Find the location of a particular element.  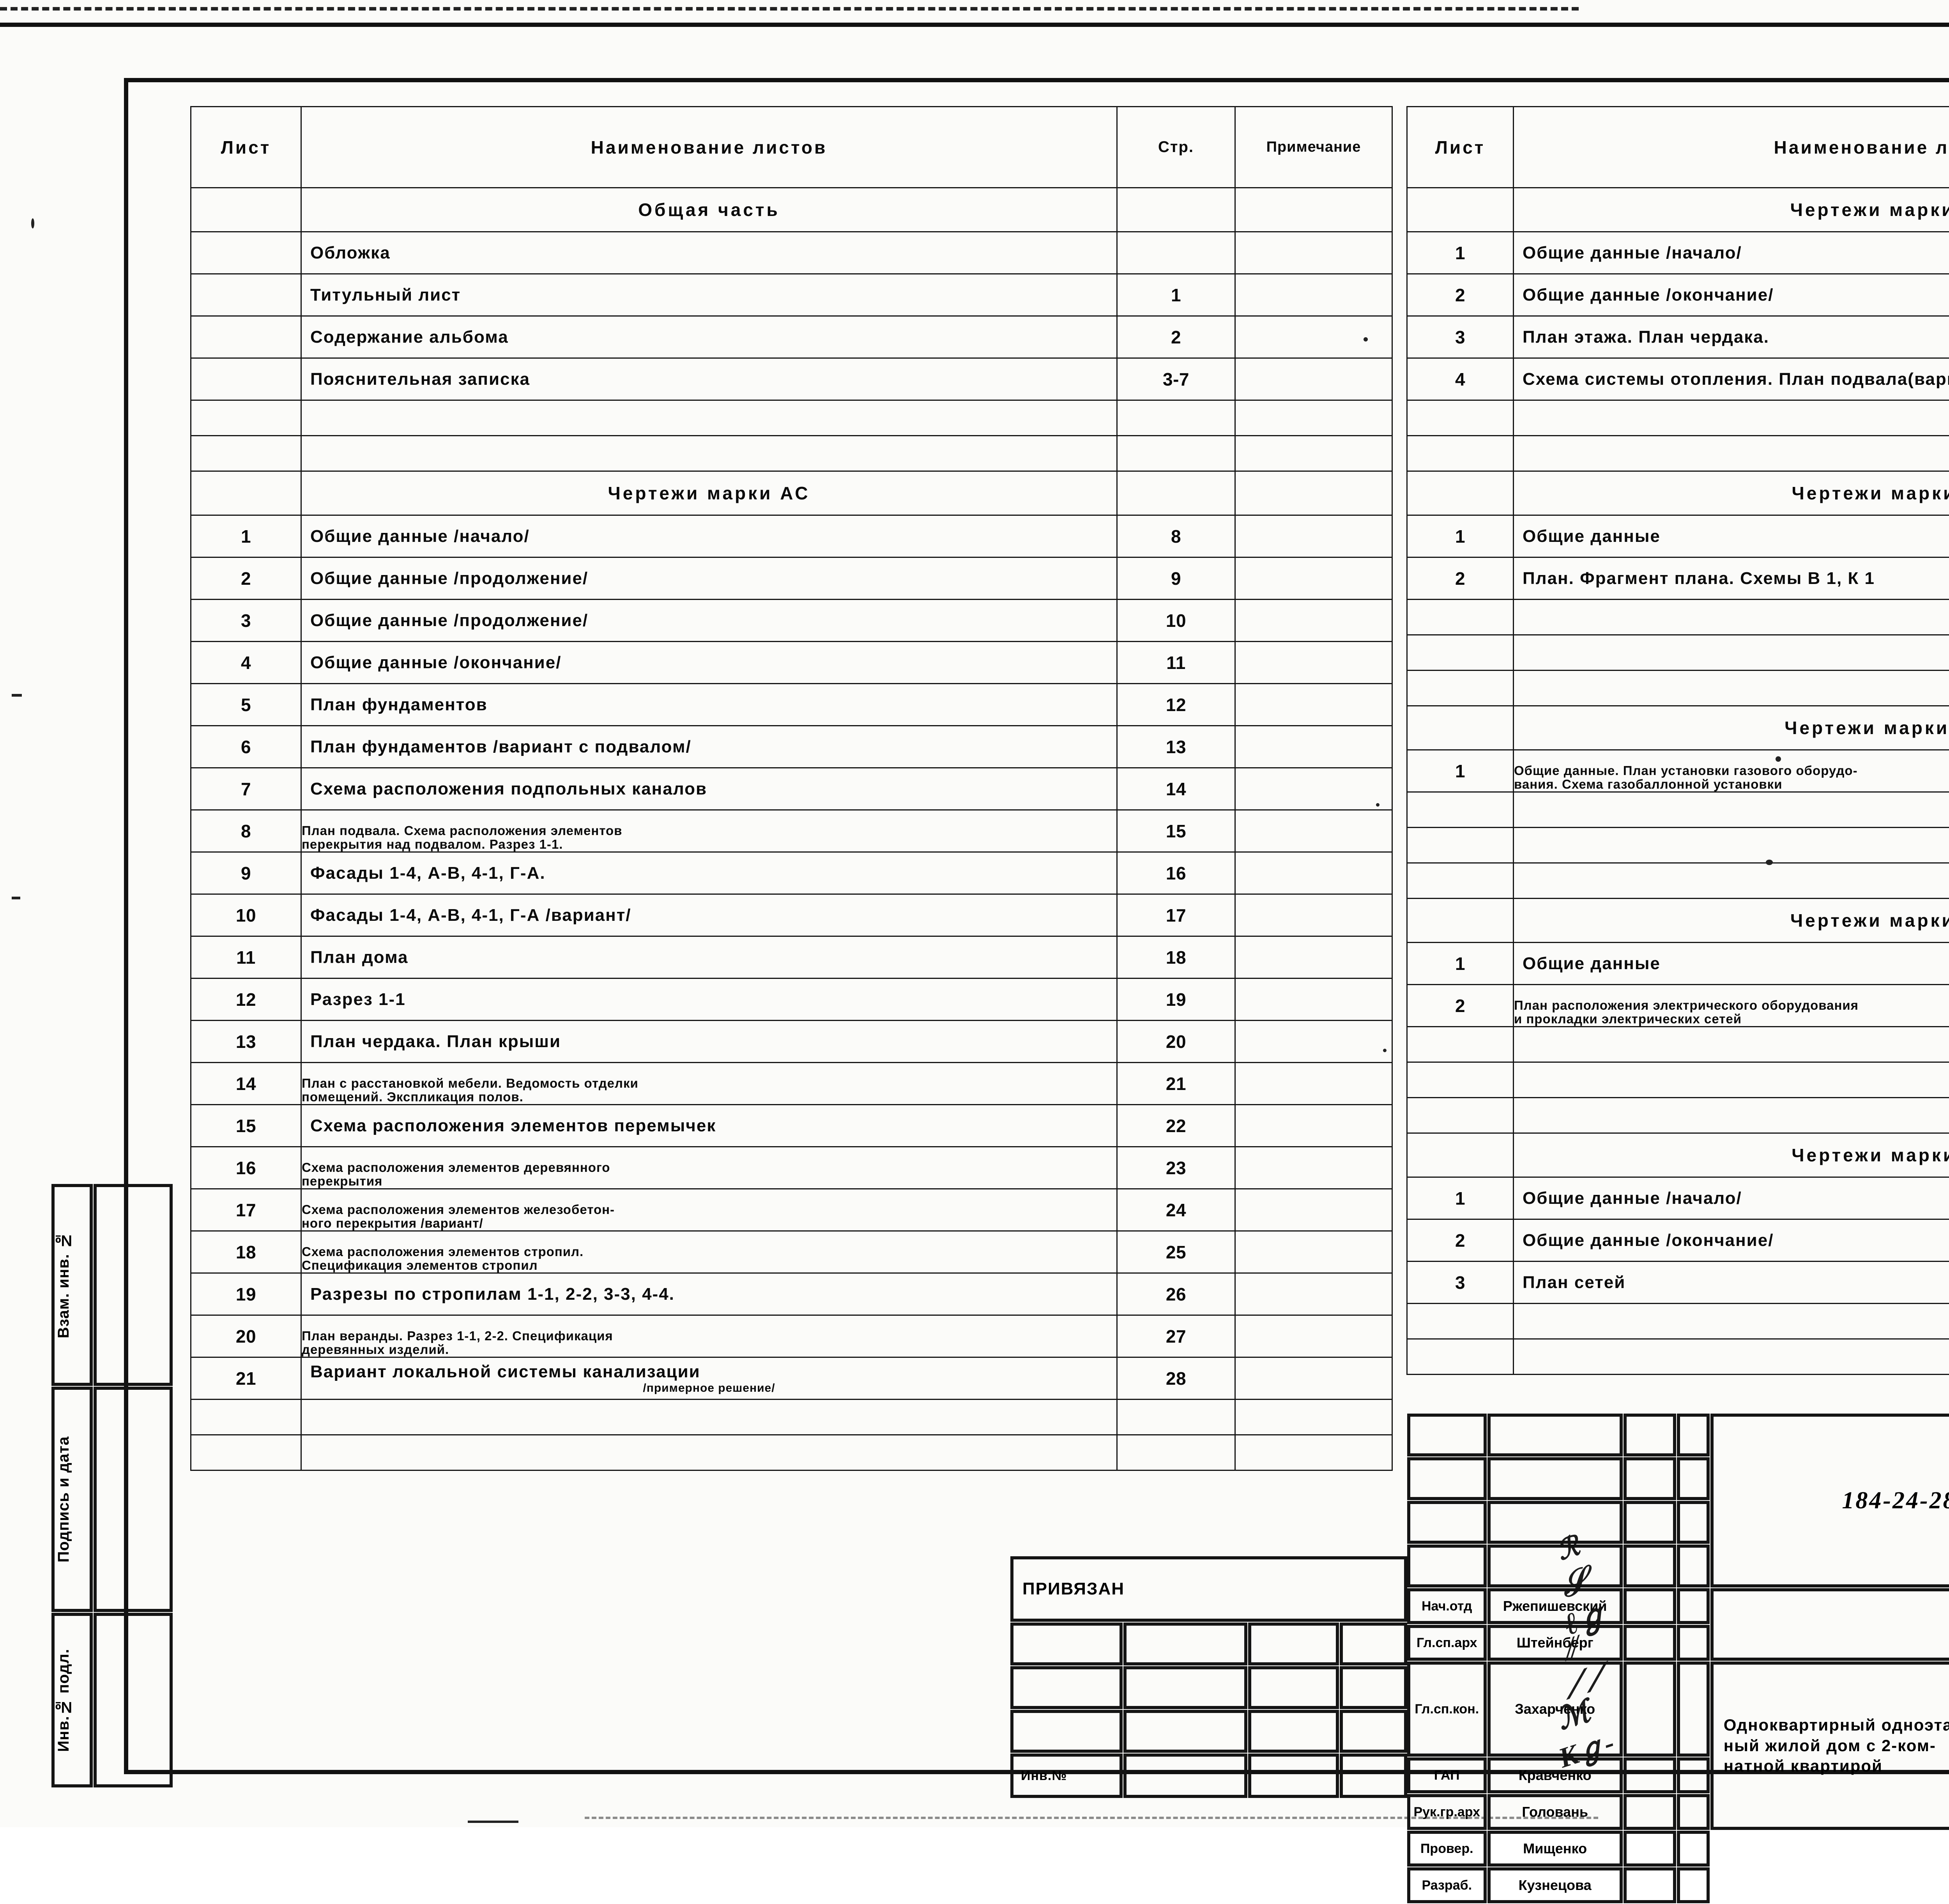

cell-page: 9 is located at coordinates (1176, 579).